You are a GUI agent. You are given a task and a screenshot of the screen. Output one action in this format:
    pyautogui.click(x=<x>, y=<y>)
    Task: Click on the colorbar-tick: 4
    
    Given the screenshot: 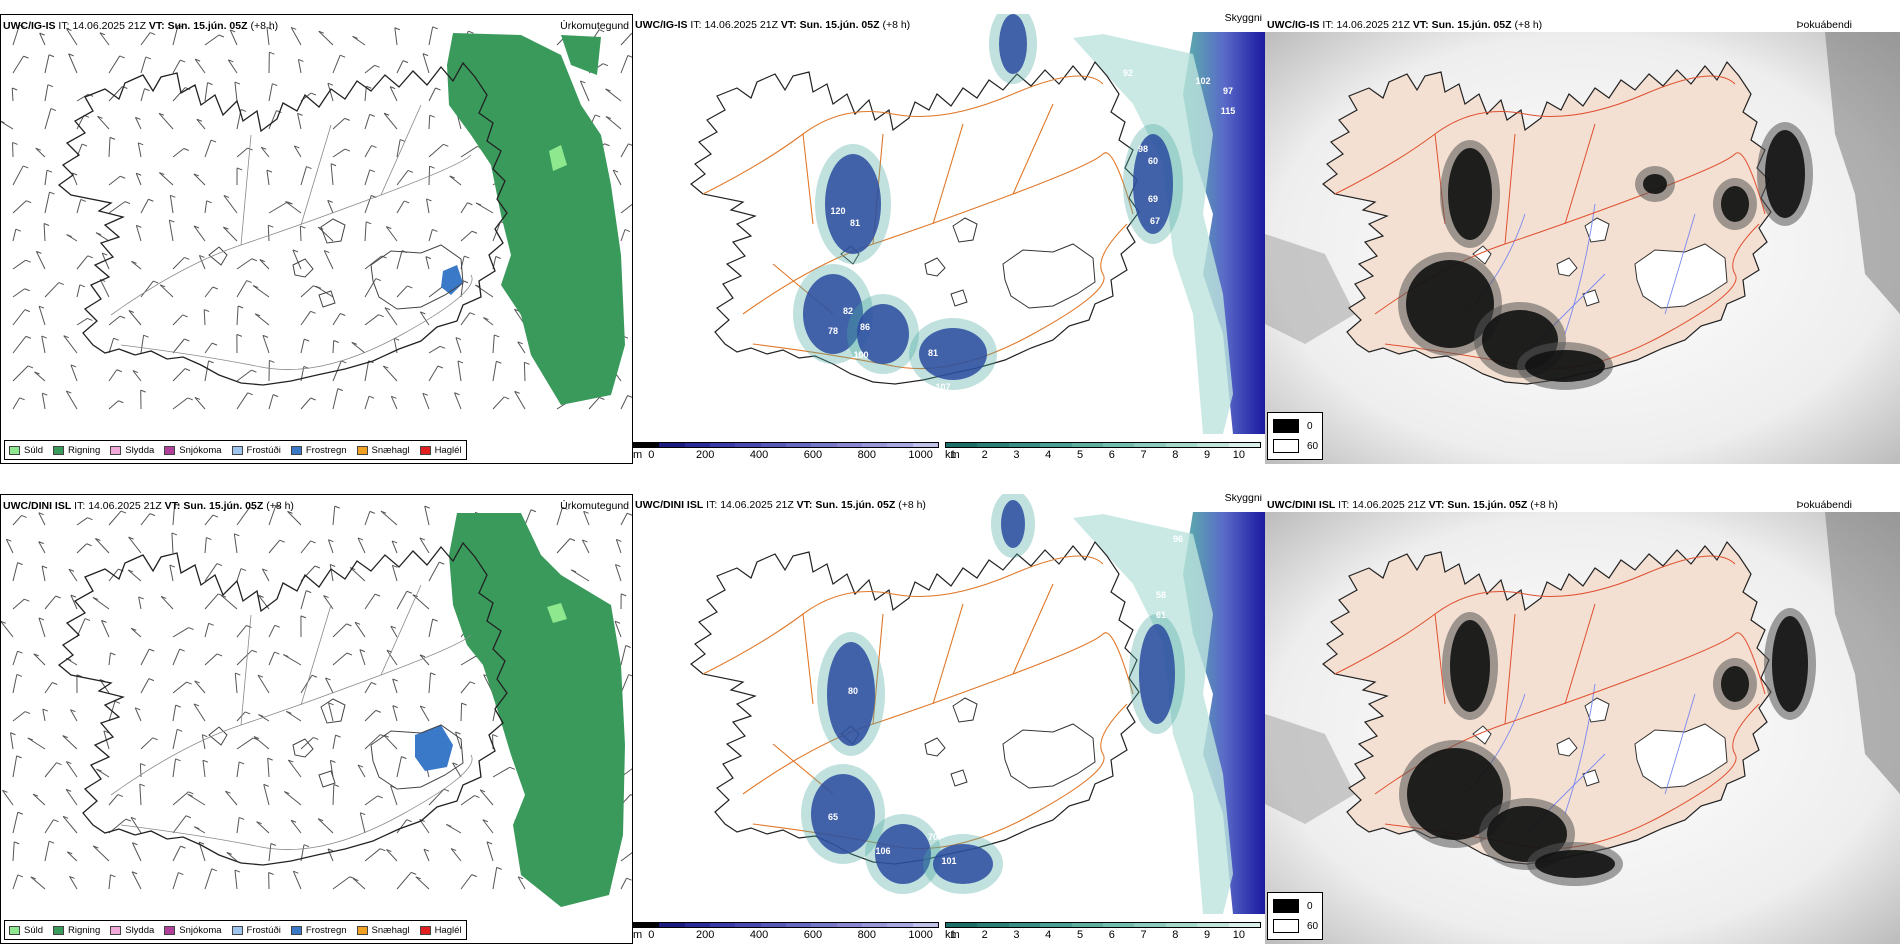 What is the action you would take?
    pyautogui.click(x=1048, y=935)
    